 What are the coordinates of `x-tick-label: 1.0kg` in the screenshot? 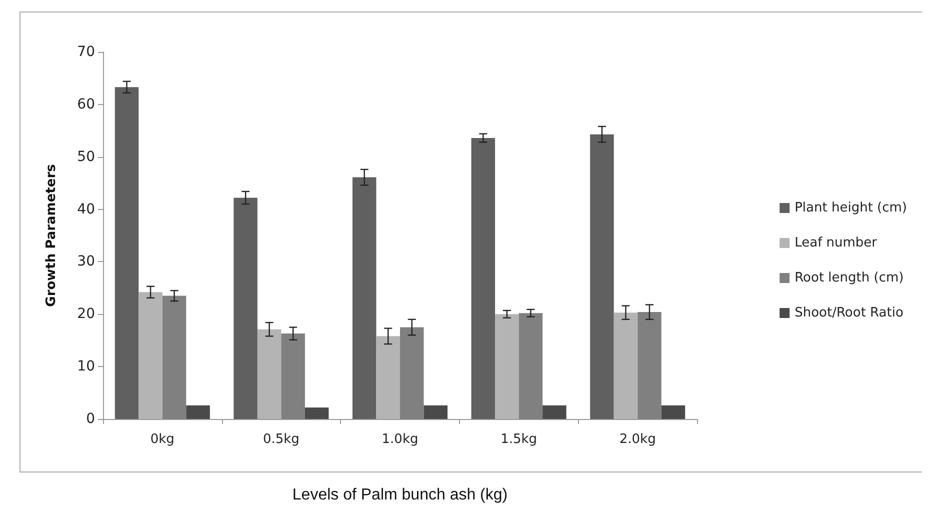 It's located at (400, 439).